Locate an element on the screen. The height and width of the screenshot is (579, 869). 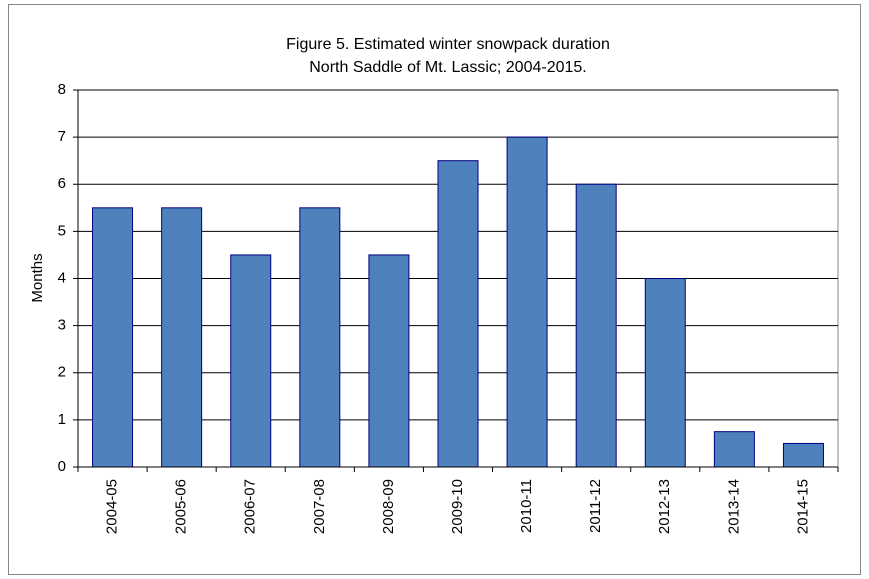
chart-subtitle: North Saddle of Mt. Lassic; 2004-2015. is located at coordinates (448, 67).